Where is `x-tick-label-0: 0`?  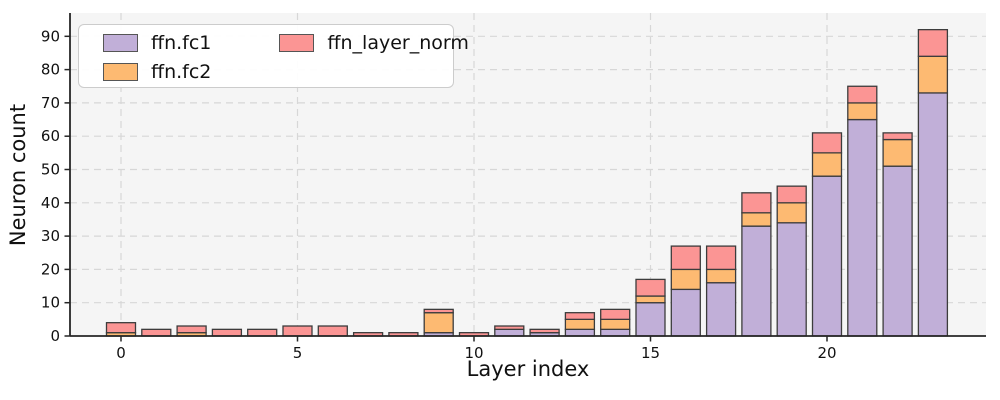 x-tick-label-0: 0 is located at coordinates (121, 353).